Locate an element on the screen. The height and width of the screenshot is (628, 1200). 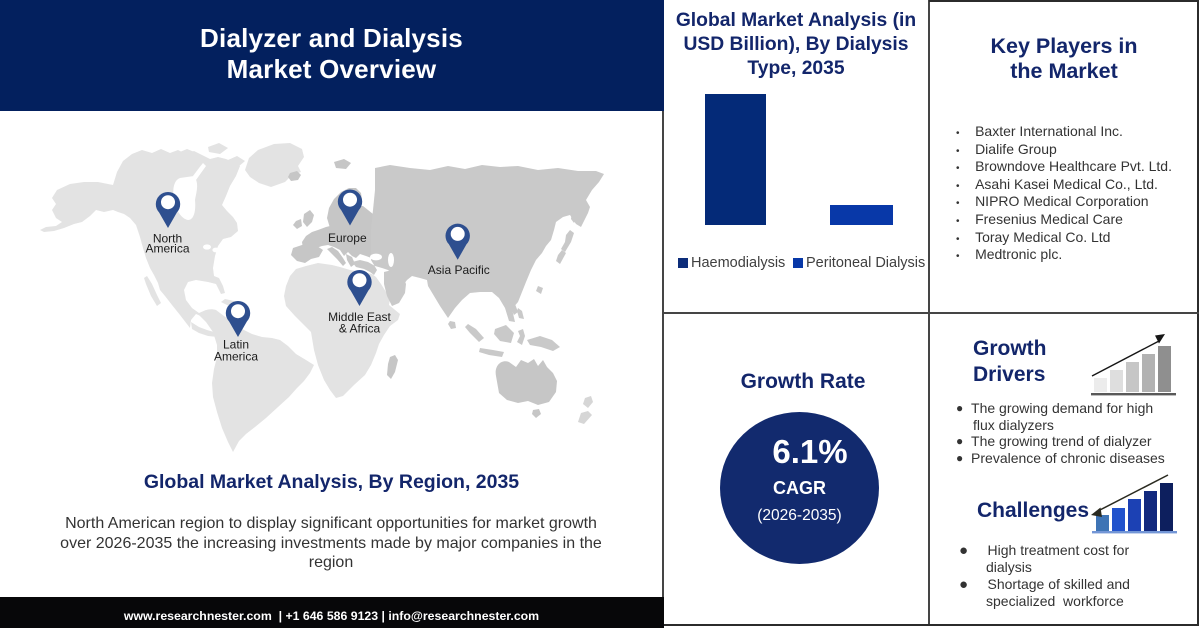
svg-text: Asia Pacific is located at coordinates (459, 270).